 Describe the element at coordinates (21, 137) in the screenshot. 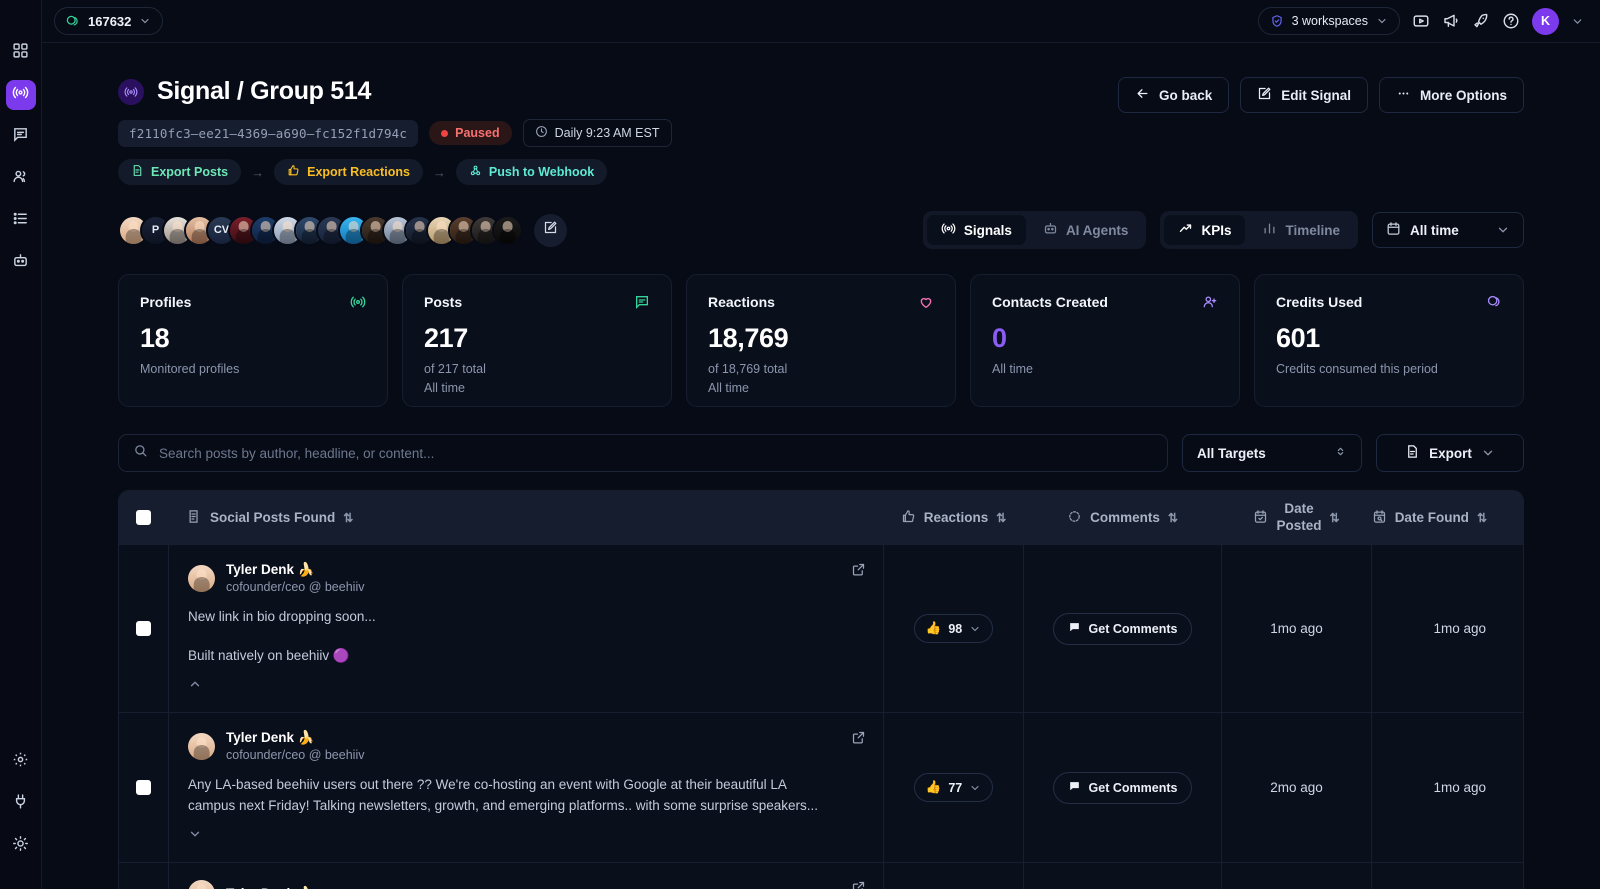

I see `sidebar-item-messages` at that location.